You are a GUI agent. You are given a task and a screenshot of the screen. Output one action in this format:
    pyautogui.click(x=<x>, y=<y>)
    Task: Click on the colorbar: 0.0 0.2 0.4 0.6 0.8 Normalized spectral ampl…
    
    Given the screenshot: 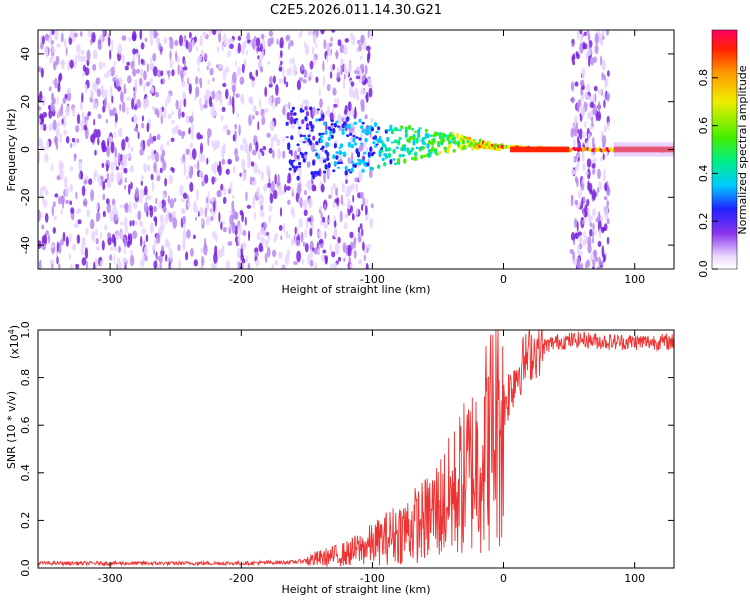 What is the action you would take?
    pyautogui.click(x=723, y=153)
    